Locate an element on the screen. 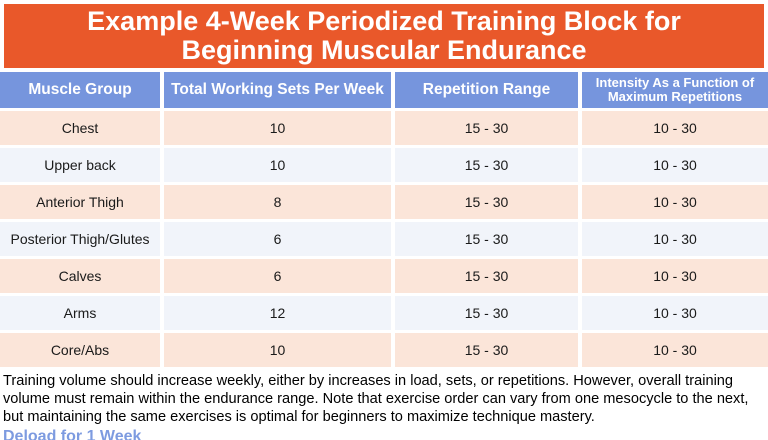 The height and width of the screenshot is (440, 768). cell-muscle-group: Anterior Thigh is located at coordinates (80, 202).